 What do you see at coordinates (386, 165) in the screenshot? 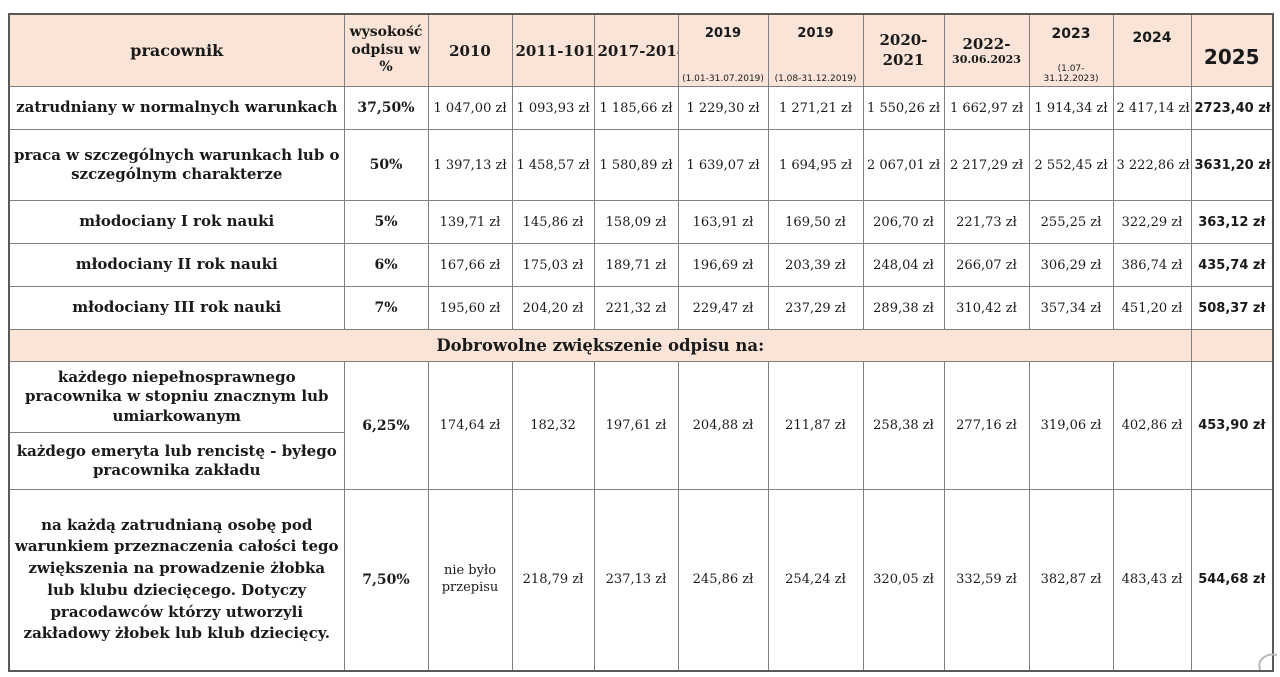
I see `percent-cell: 50%` at bounding box center [386, 165].